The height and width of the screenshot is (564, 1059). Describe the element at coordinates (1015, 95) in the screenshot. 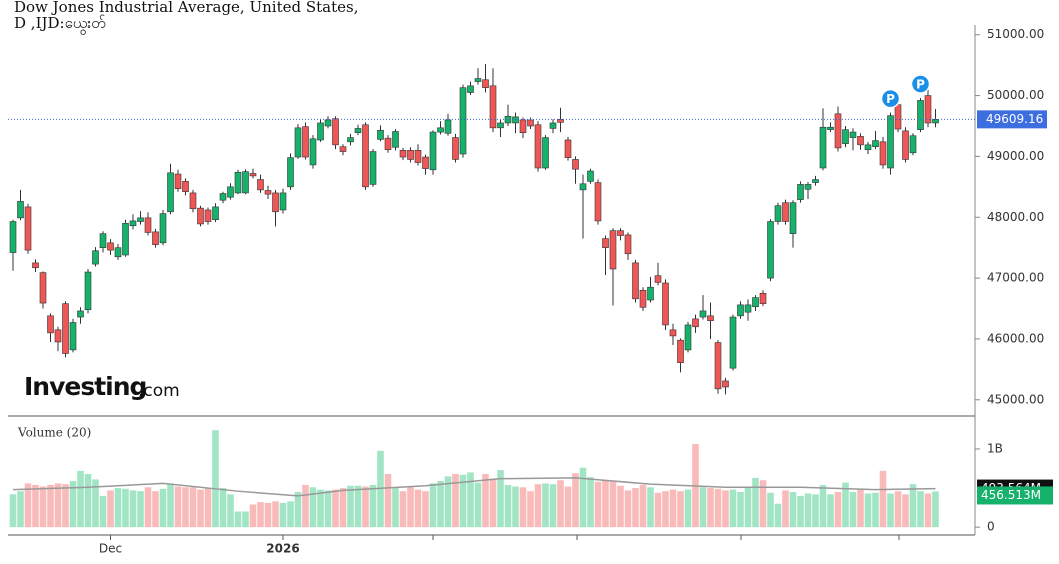

I see `y-tick-label: 50000.00` at that location.